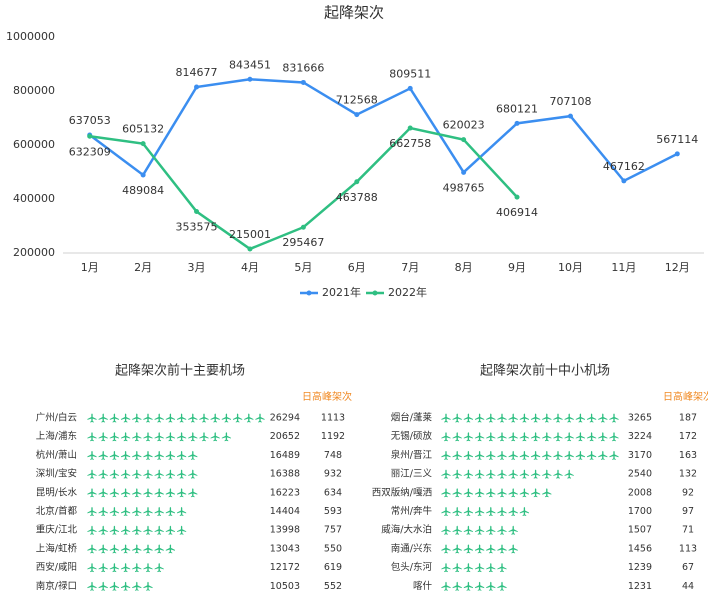 Image resolution: width=708 pixels, height=605 pixels. I want to click on flight-count: 3224, so click(640, 436).